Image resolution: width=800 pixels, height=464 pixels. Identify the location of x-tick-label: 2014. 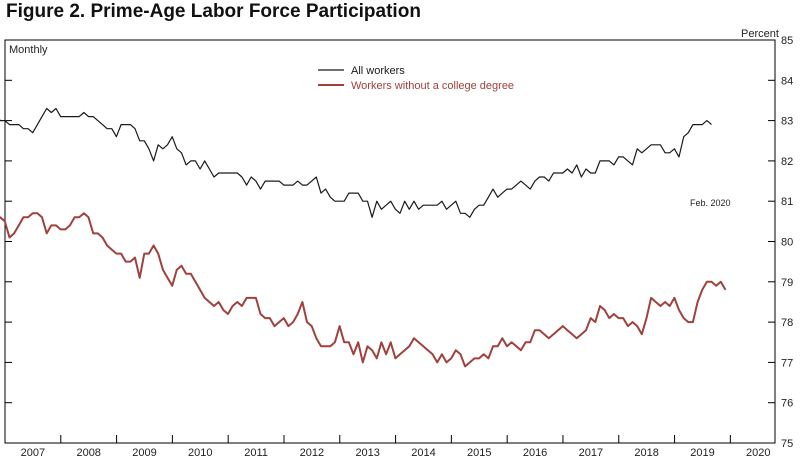
(423, 453).